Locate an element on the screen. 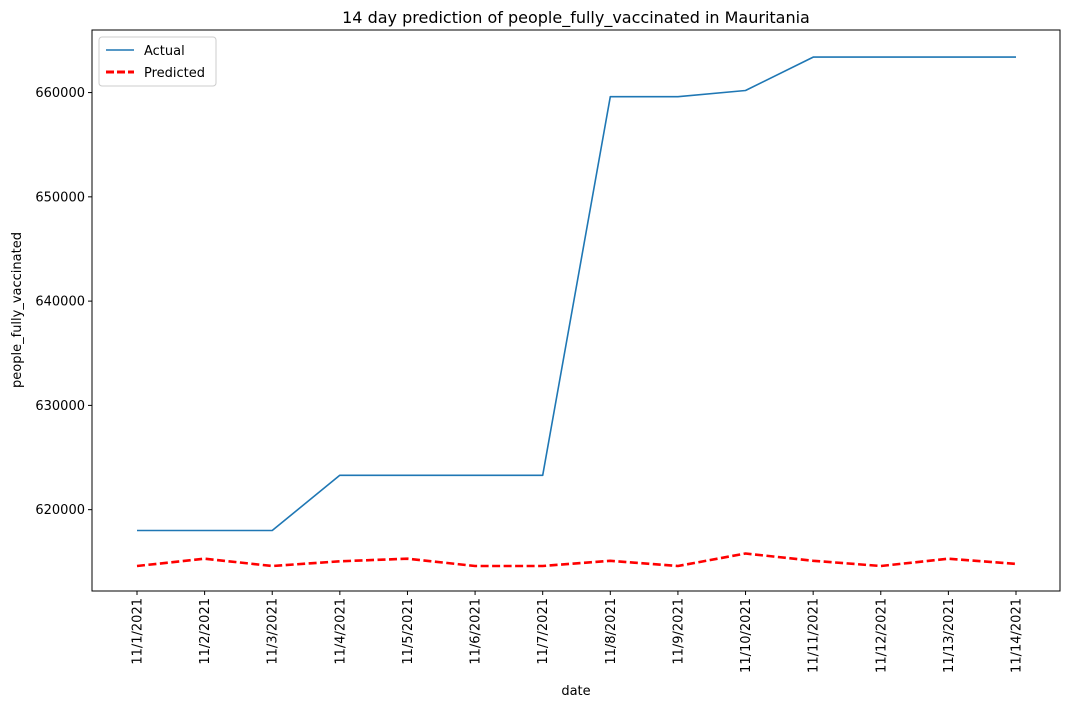 This screenshot has width=1070, height=709. legend-label-actual: Actual is located at coordinates (164, 51).